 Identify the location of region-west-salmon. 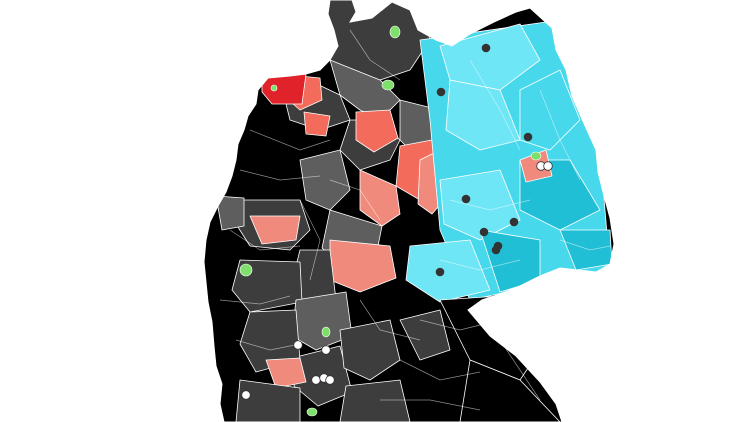
(275, 230).